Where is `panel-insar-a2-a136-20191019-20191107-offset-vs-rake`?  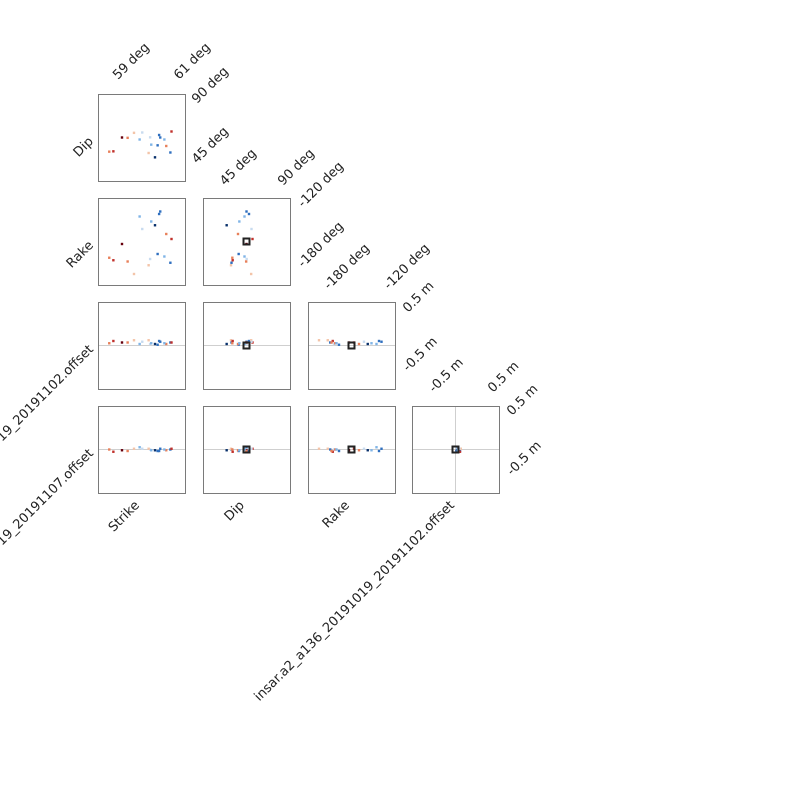 panel-insar-a2-a136-20191019-20191107-offset-vs-rake is located at coordinates (352, 450).